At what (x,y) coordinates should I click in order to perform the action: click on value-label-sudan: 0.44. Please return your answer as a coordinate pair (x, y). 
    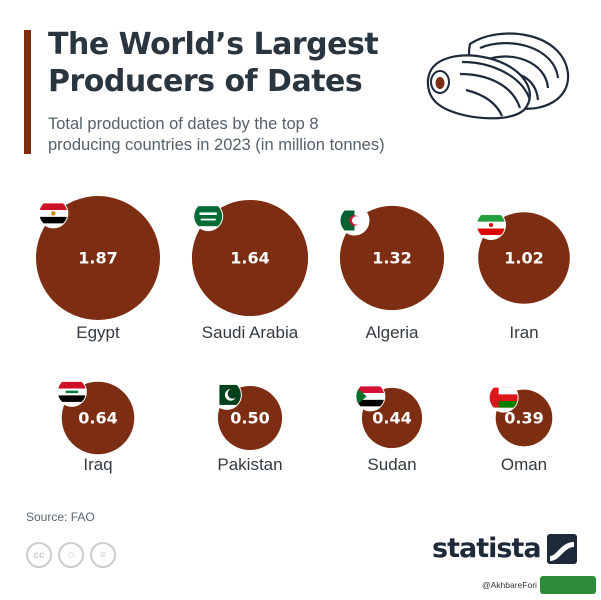
    Looking at the image, I should click on (391, 418).